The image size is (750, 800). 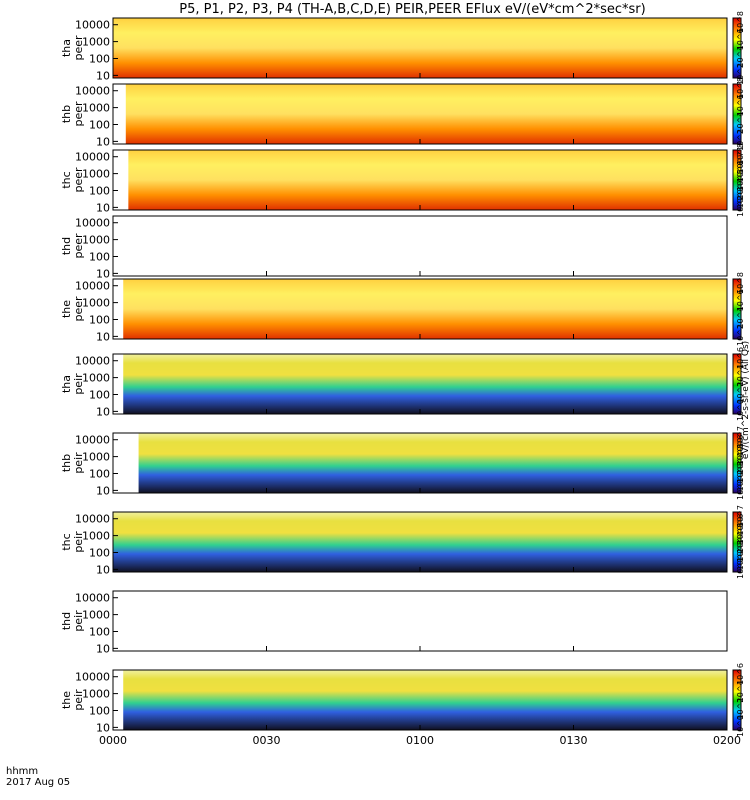 What do you see at coordinates (92, 440) in the screenshot?
I see `panel-6-ytick-label-3: 10000` at bounding box center [92, 440].